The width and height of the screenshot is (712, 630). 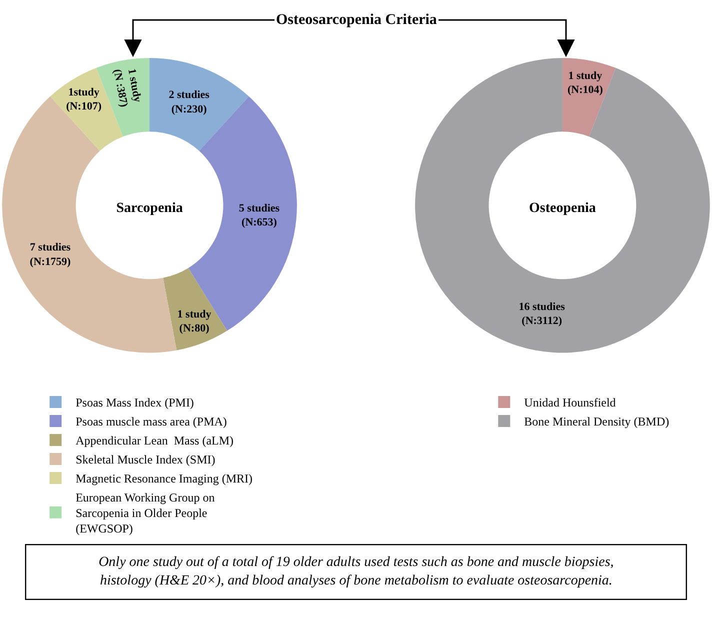 I want to click on legend-label: Unidad Hounsfield, so click(x=570, y=403).